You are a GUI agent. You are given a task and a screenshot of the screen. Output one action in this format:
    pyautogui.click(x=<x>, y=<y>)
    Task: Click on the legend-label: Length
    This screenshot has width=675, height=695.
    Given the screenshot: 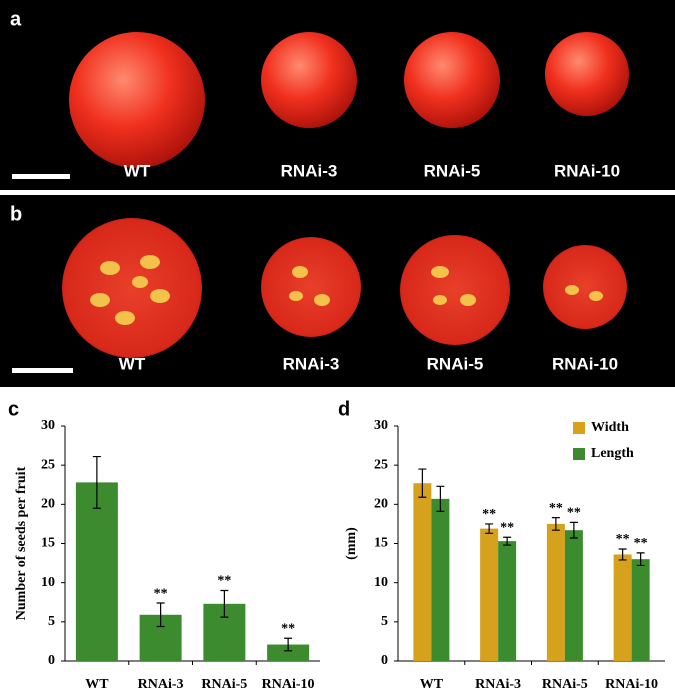 What is the action you would take?
    pyautogui.click(x=612, y=453)
    